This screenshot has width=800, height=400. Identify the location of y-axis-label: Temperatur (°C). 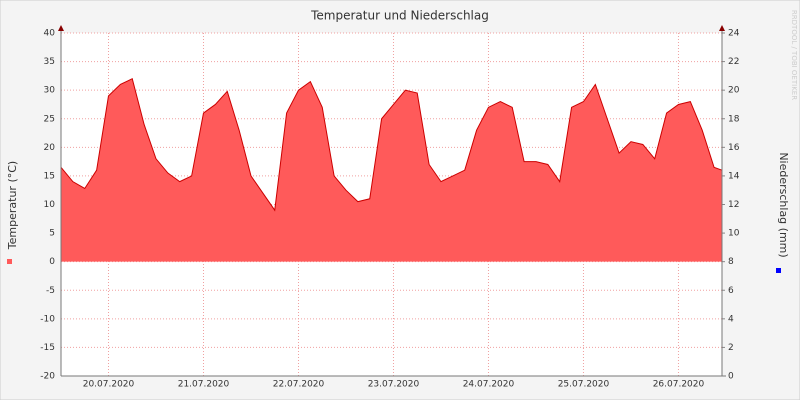
(12, 205).